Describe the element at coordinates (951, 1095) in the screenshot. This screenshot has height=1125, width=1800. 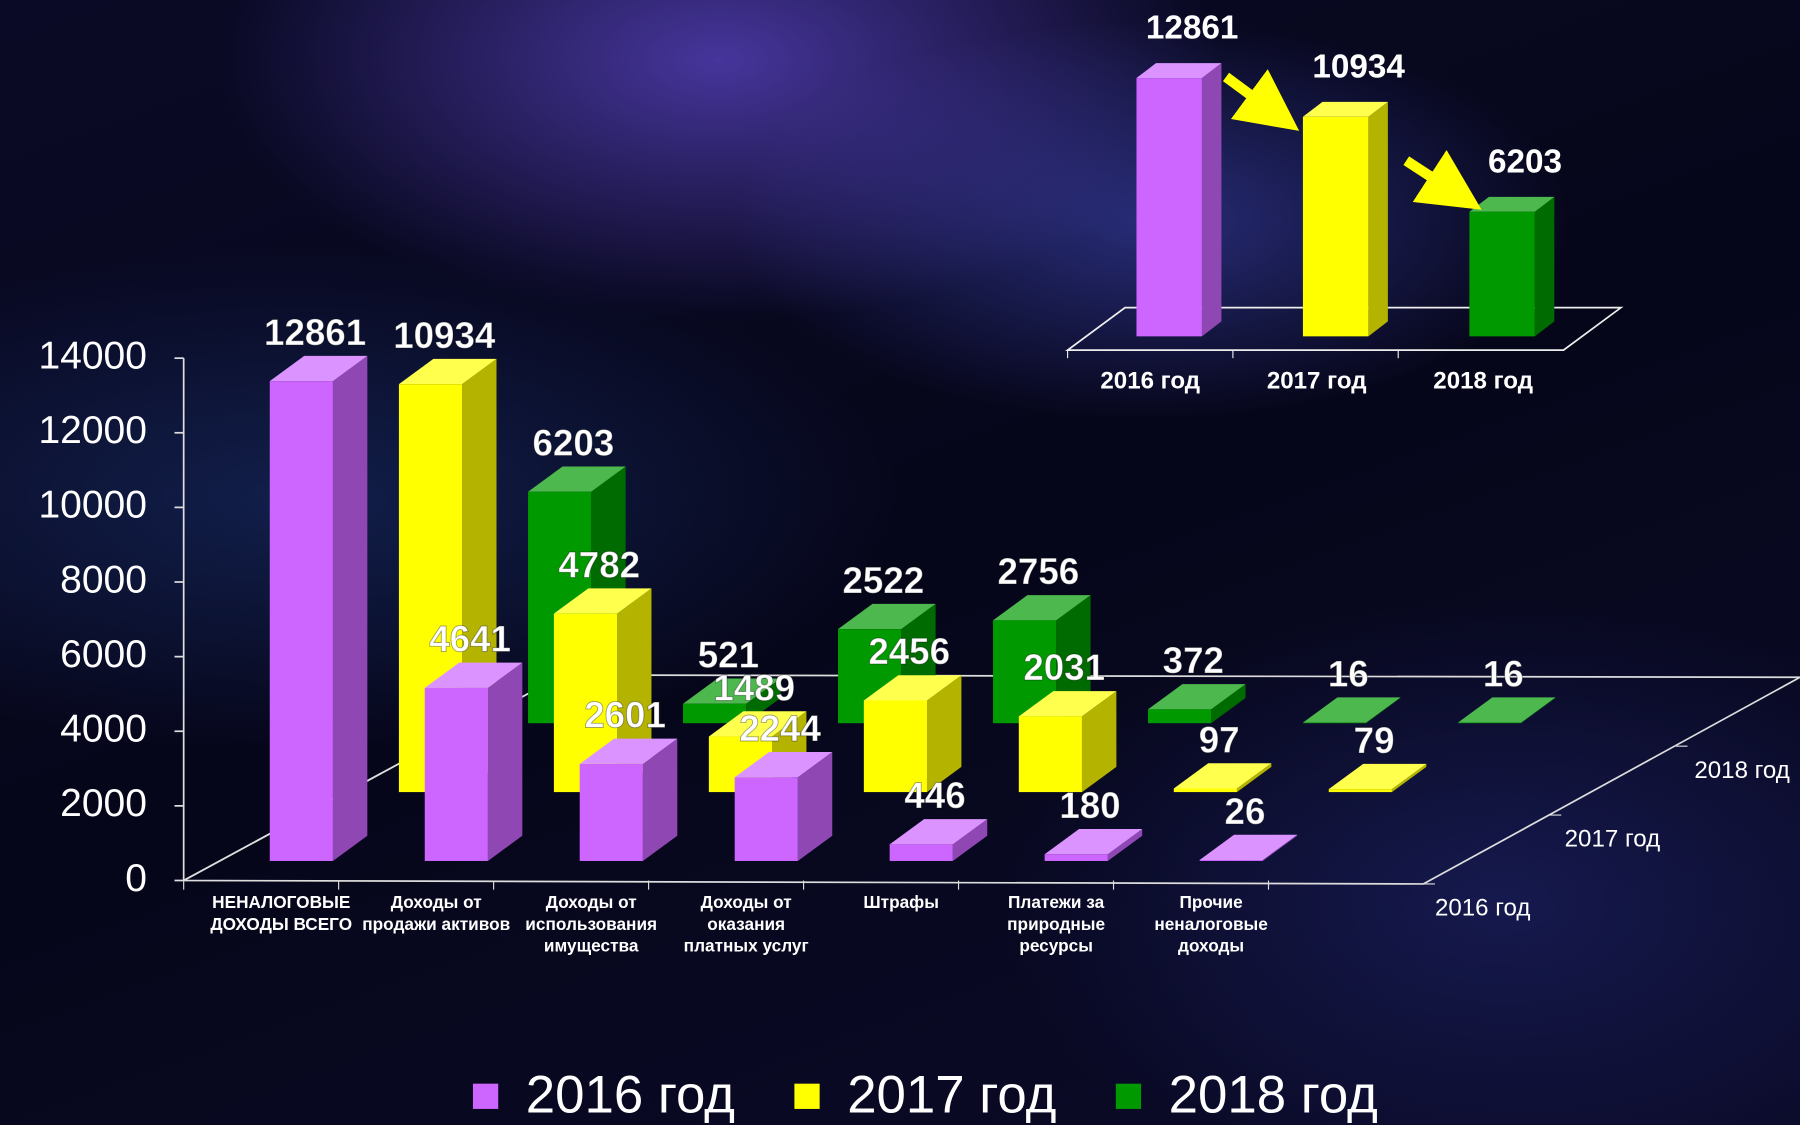
I see `legend-label: 2017 год` at that location.